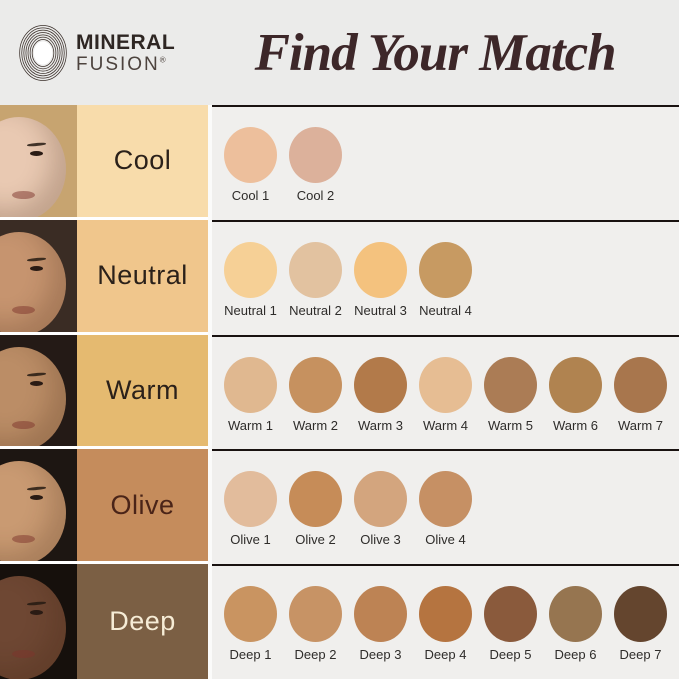 The width and height of the screenshot is (679, 679). I want to click on category-label: Olive, so click(142, 504).